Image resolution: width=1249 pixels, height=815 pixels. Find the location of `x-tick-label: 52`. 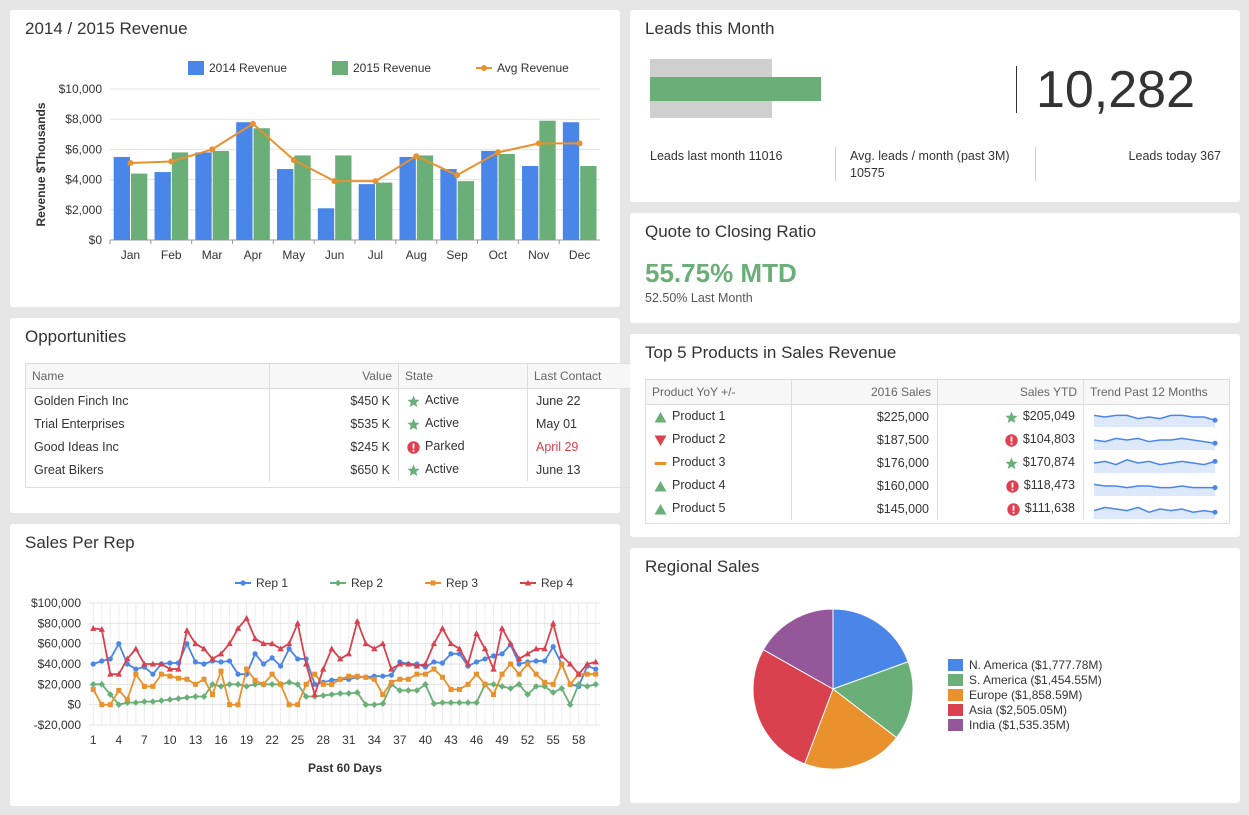

x-tick-label: 52 is located at coordinates (528, 740).